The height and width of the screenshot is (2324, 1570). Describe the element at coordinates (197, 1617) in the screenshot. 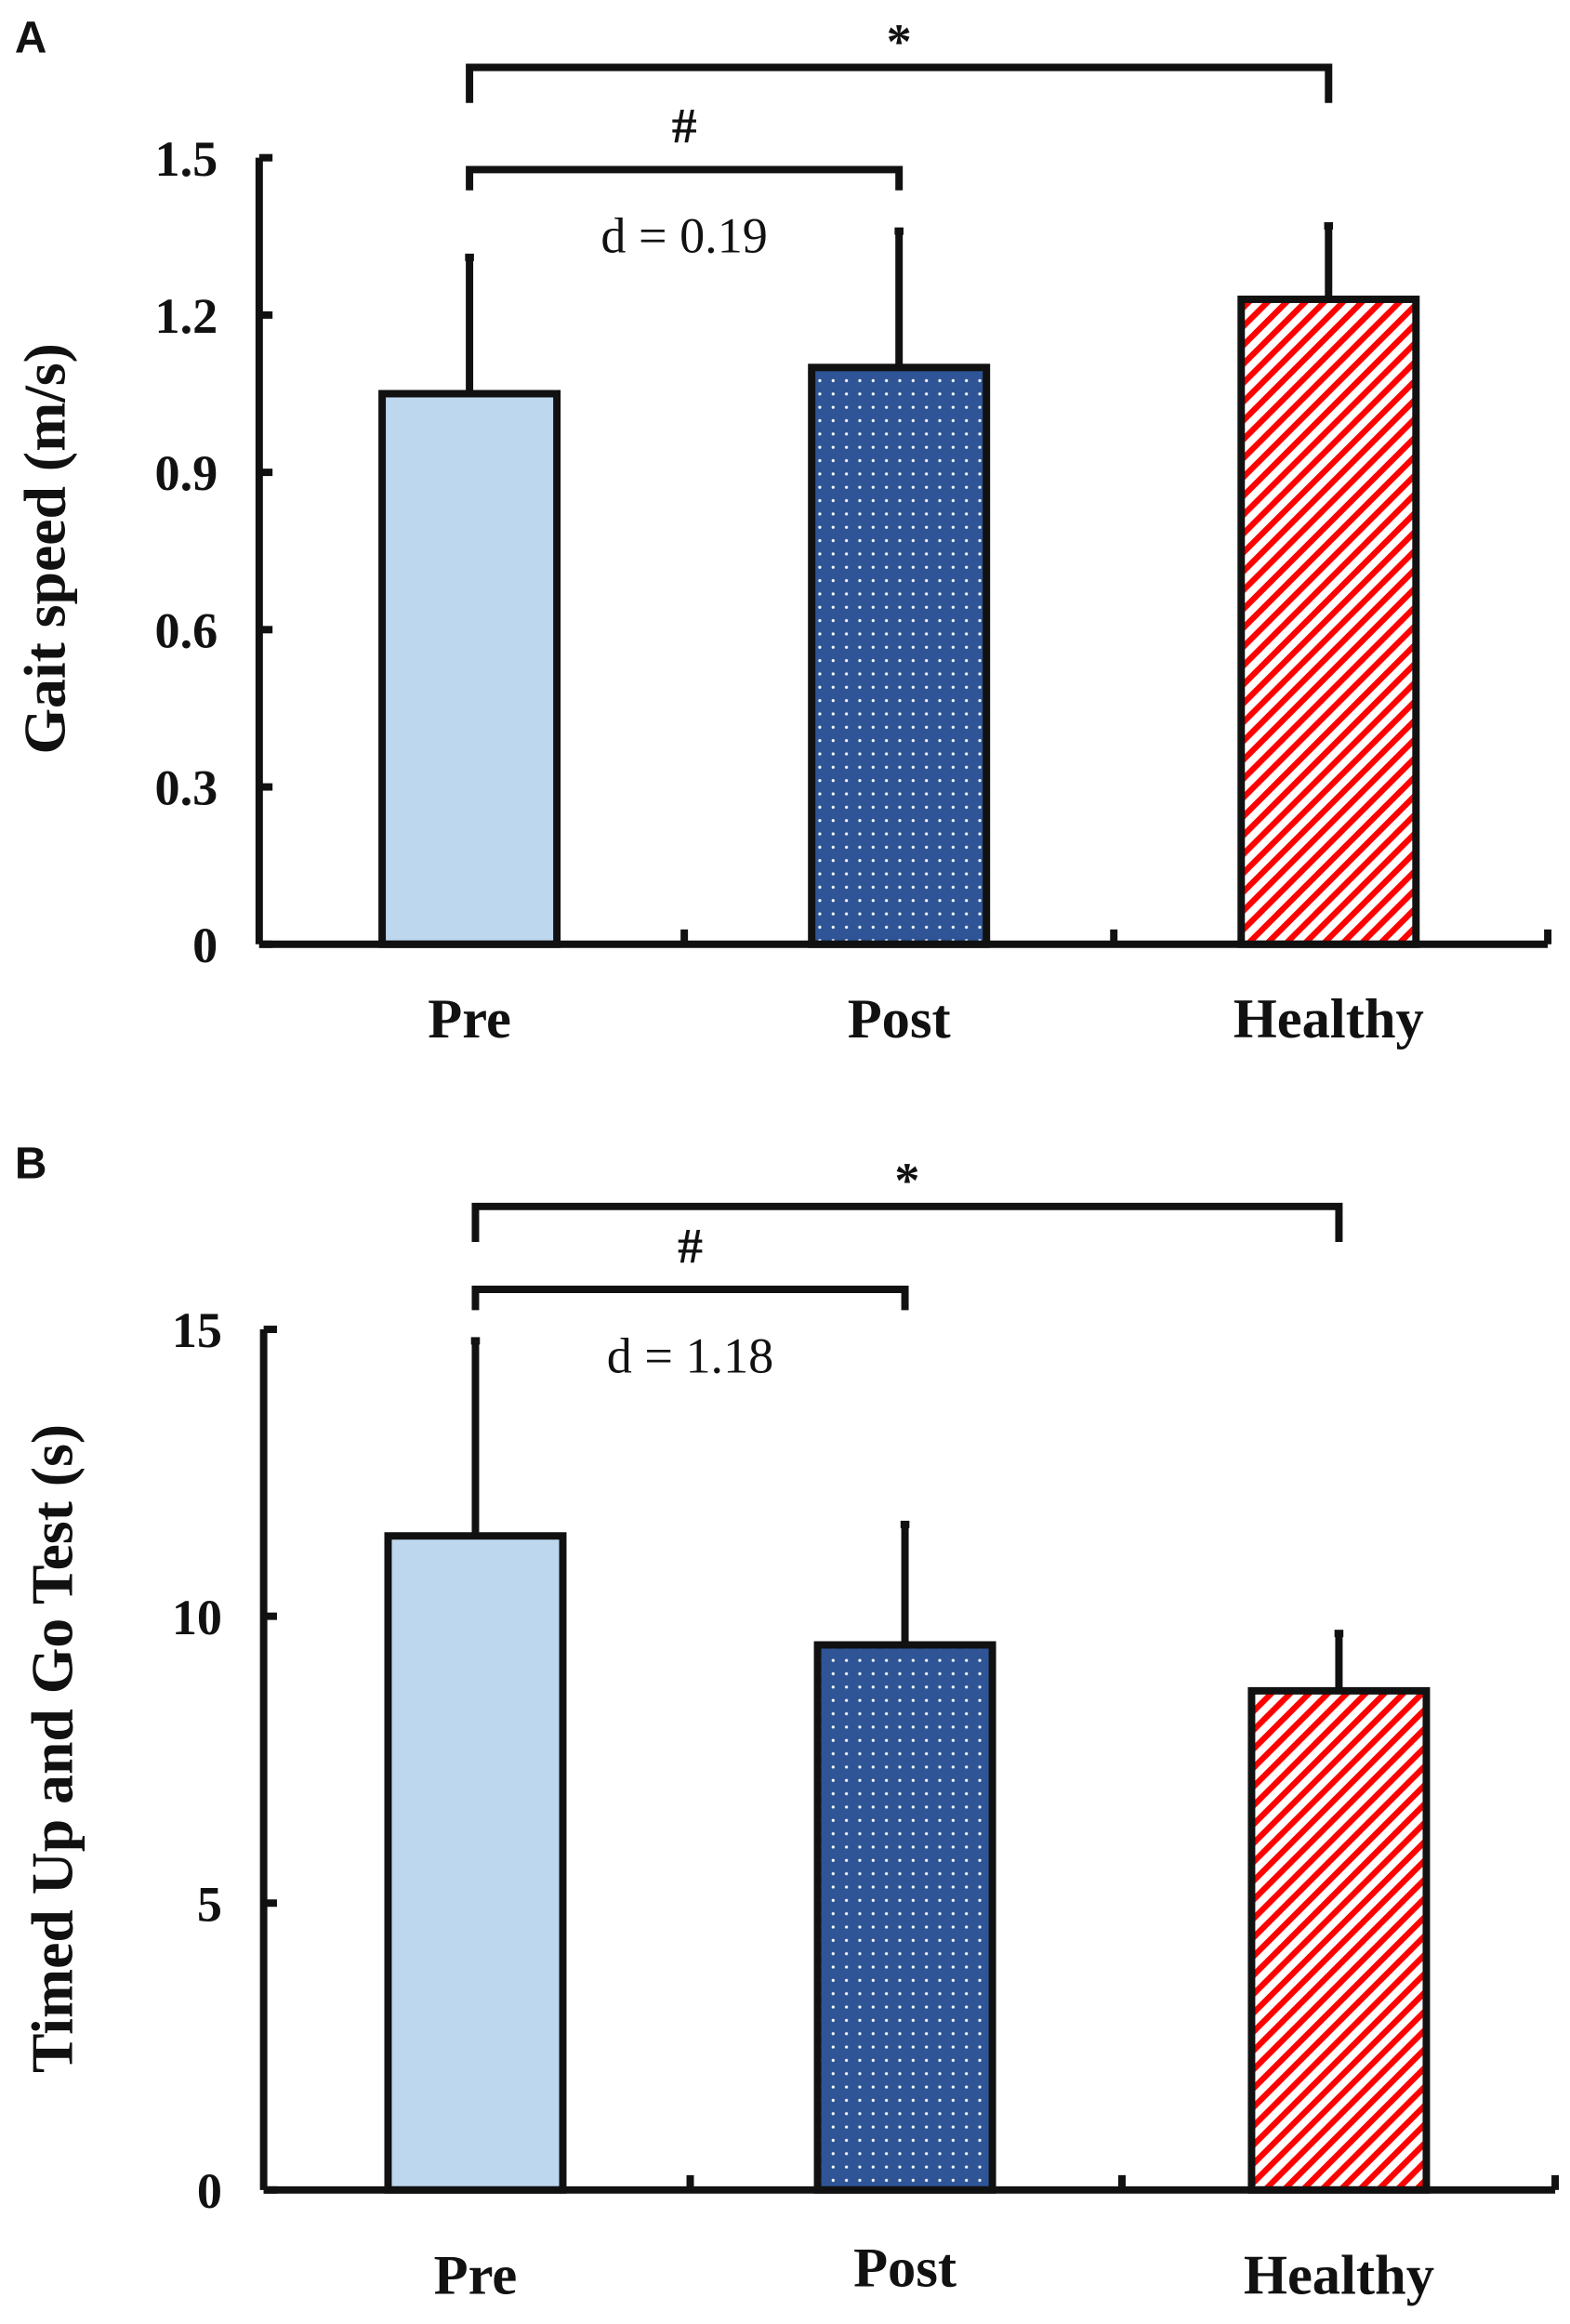

I see `y-tick-label: 10` at that location.